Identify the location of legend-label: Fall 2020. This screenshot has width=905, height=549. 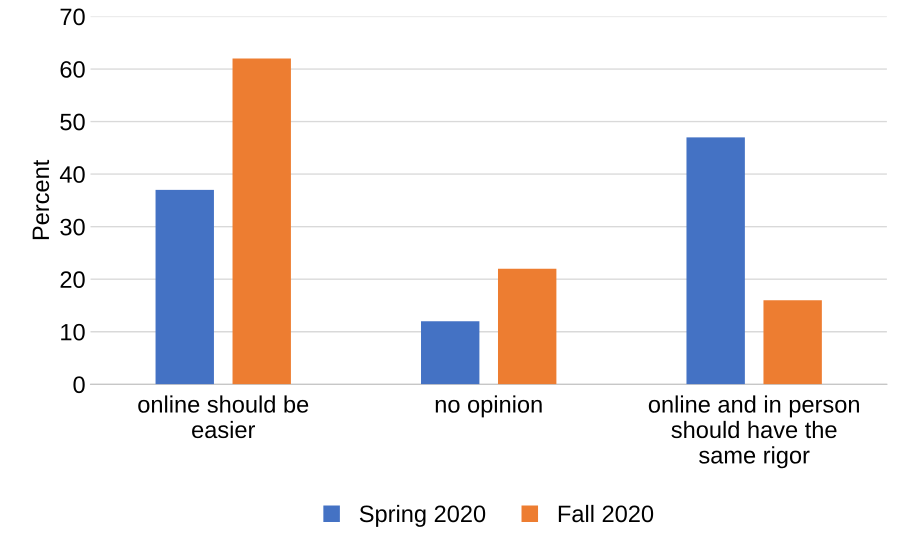
(606, 513).